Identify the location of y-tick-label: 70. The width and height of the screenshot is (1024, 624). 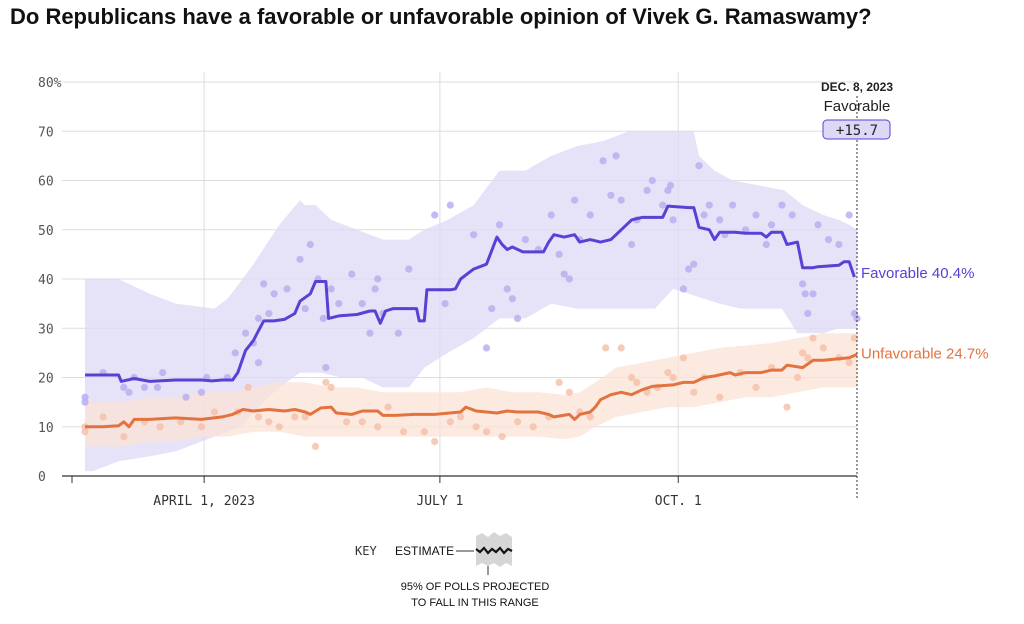
(46, 132).